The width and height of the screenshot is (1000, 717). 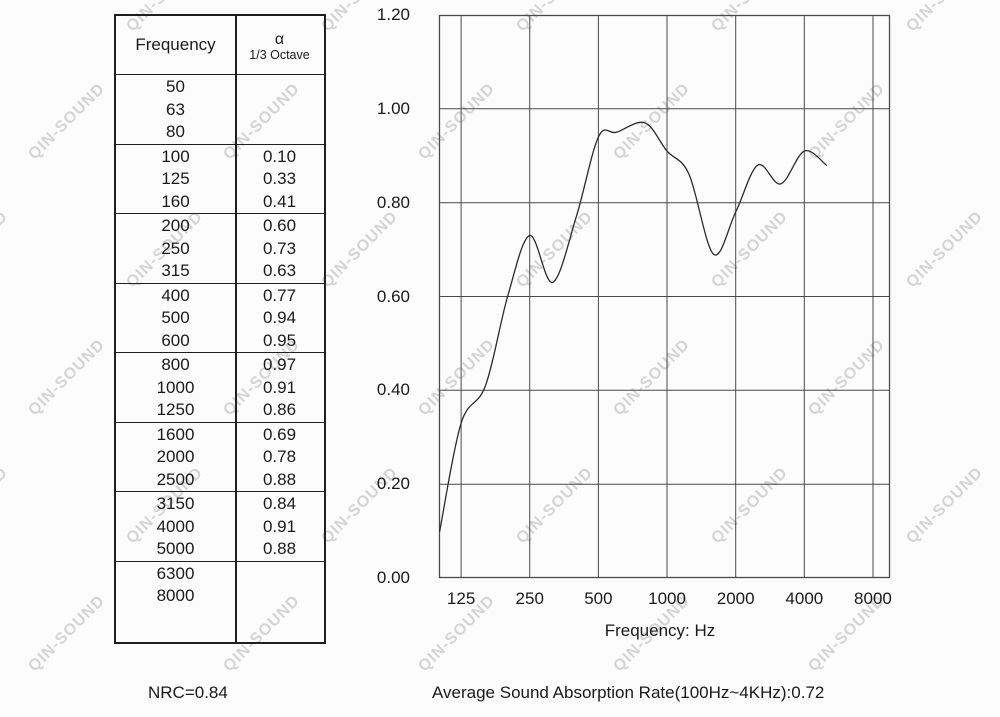 What do you see at coordinates (393, 108) in the screenshot?
I see `y-axis-tick-label: 1.00` at bounding box center [393, 108].